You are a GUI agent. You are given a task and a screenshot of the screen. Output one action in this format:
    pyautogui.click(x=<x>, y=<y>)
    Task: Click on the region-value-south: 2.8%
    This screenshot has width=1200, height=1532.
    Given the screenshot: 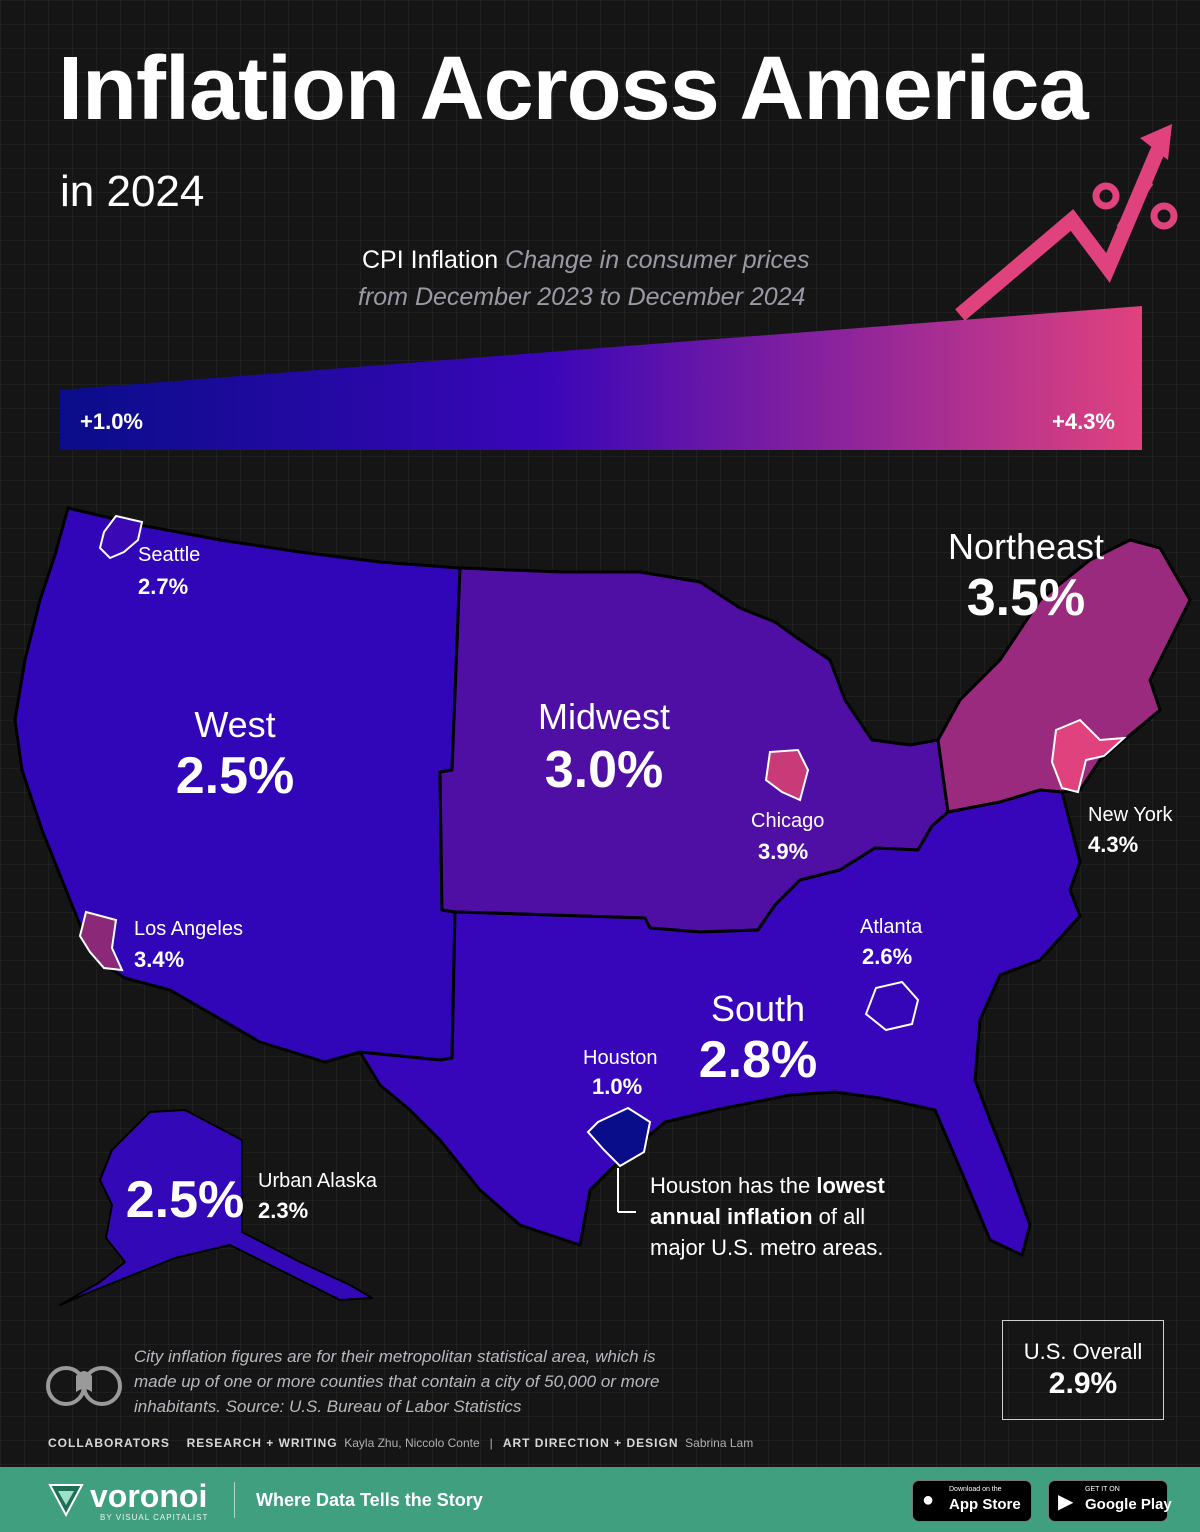 What is the action you would take?
    pyautogui.click(x=758, y=1060)
    